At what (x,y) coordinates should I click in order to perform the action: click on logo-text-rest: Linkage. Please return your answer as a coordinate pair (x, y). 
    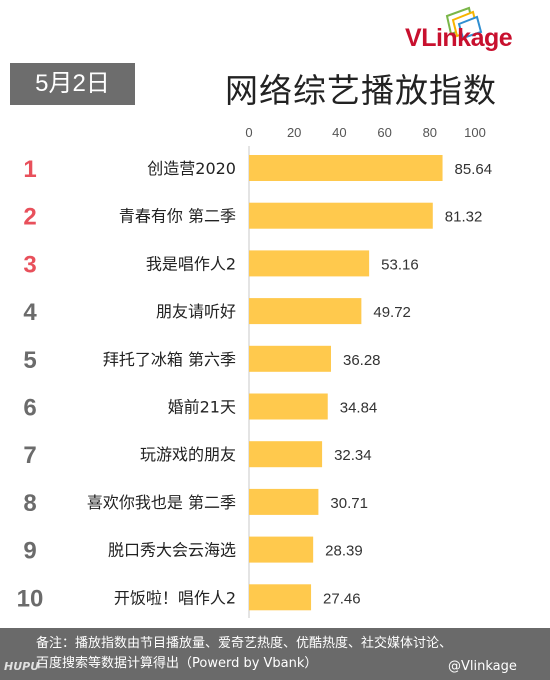
    Looking at the image, I should click on (467, 38).